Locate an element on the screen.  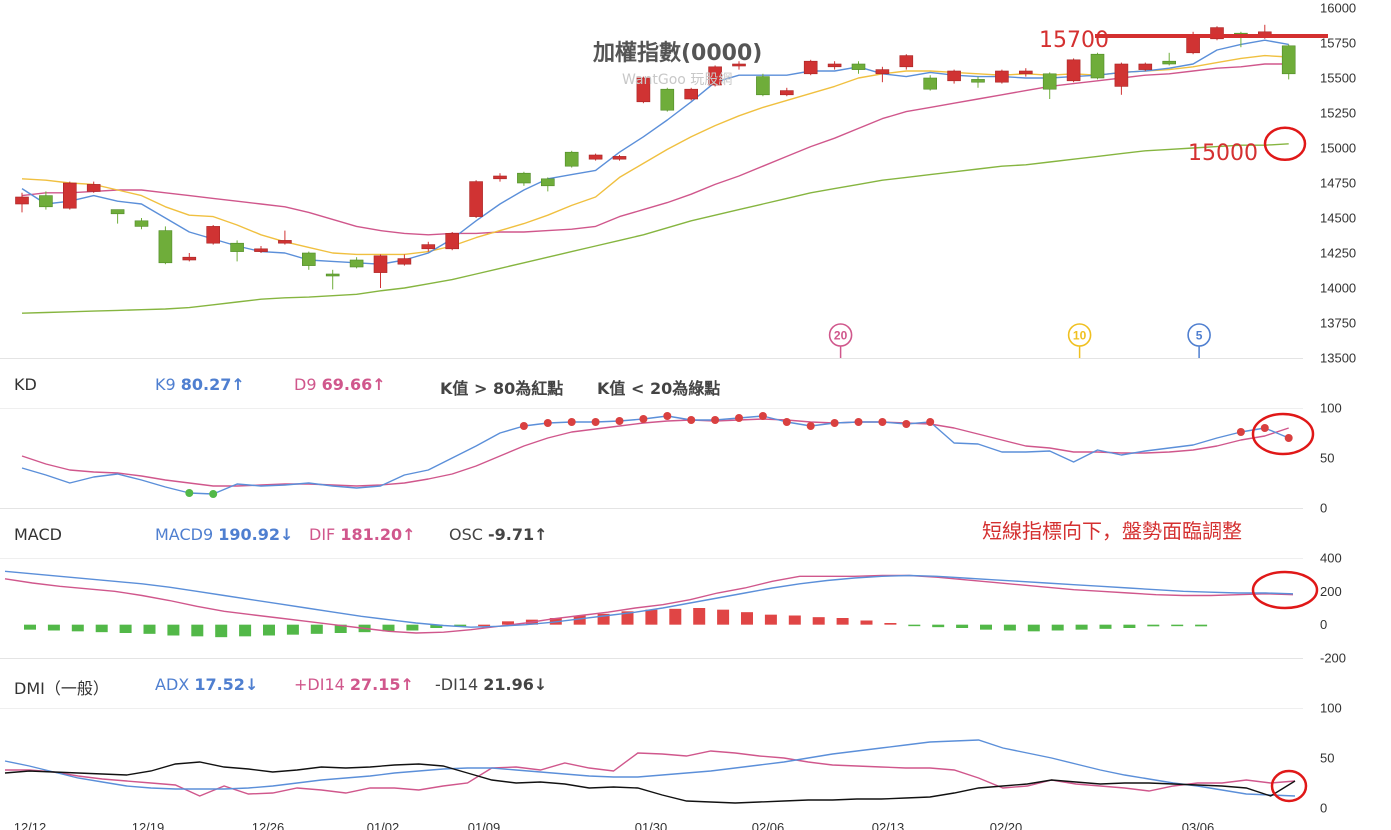
macd-axis-tick-label: 0 is located at coordinates (1323, 624).